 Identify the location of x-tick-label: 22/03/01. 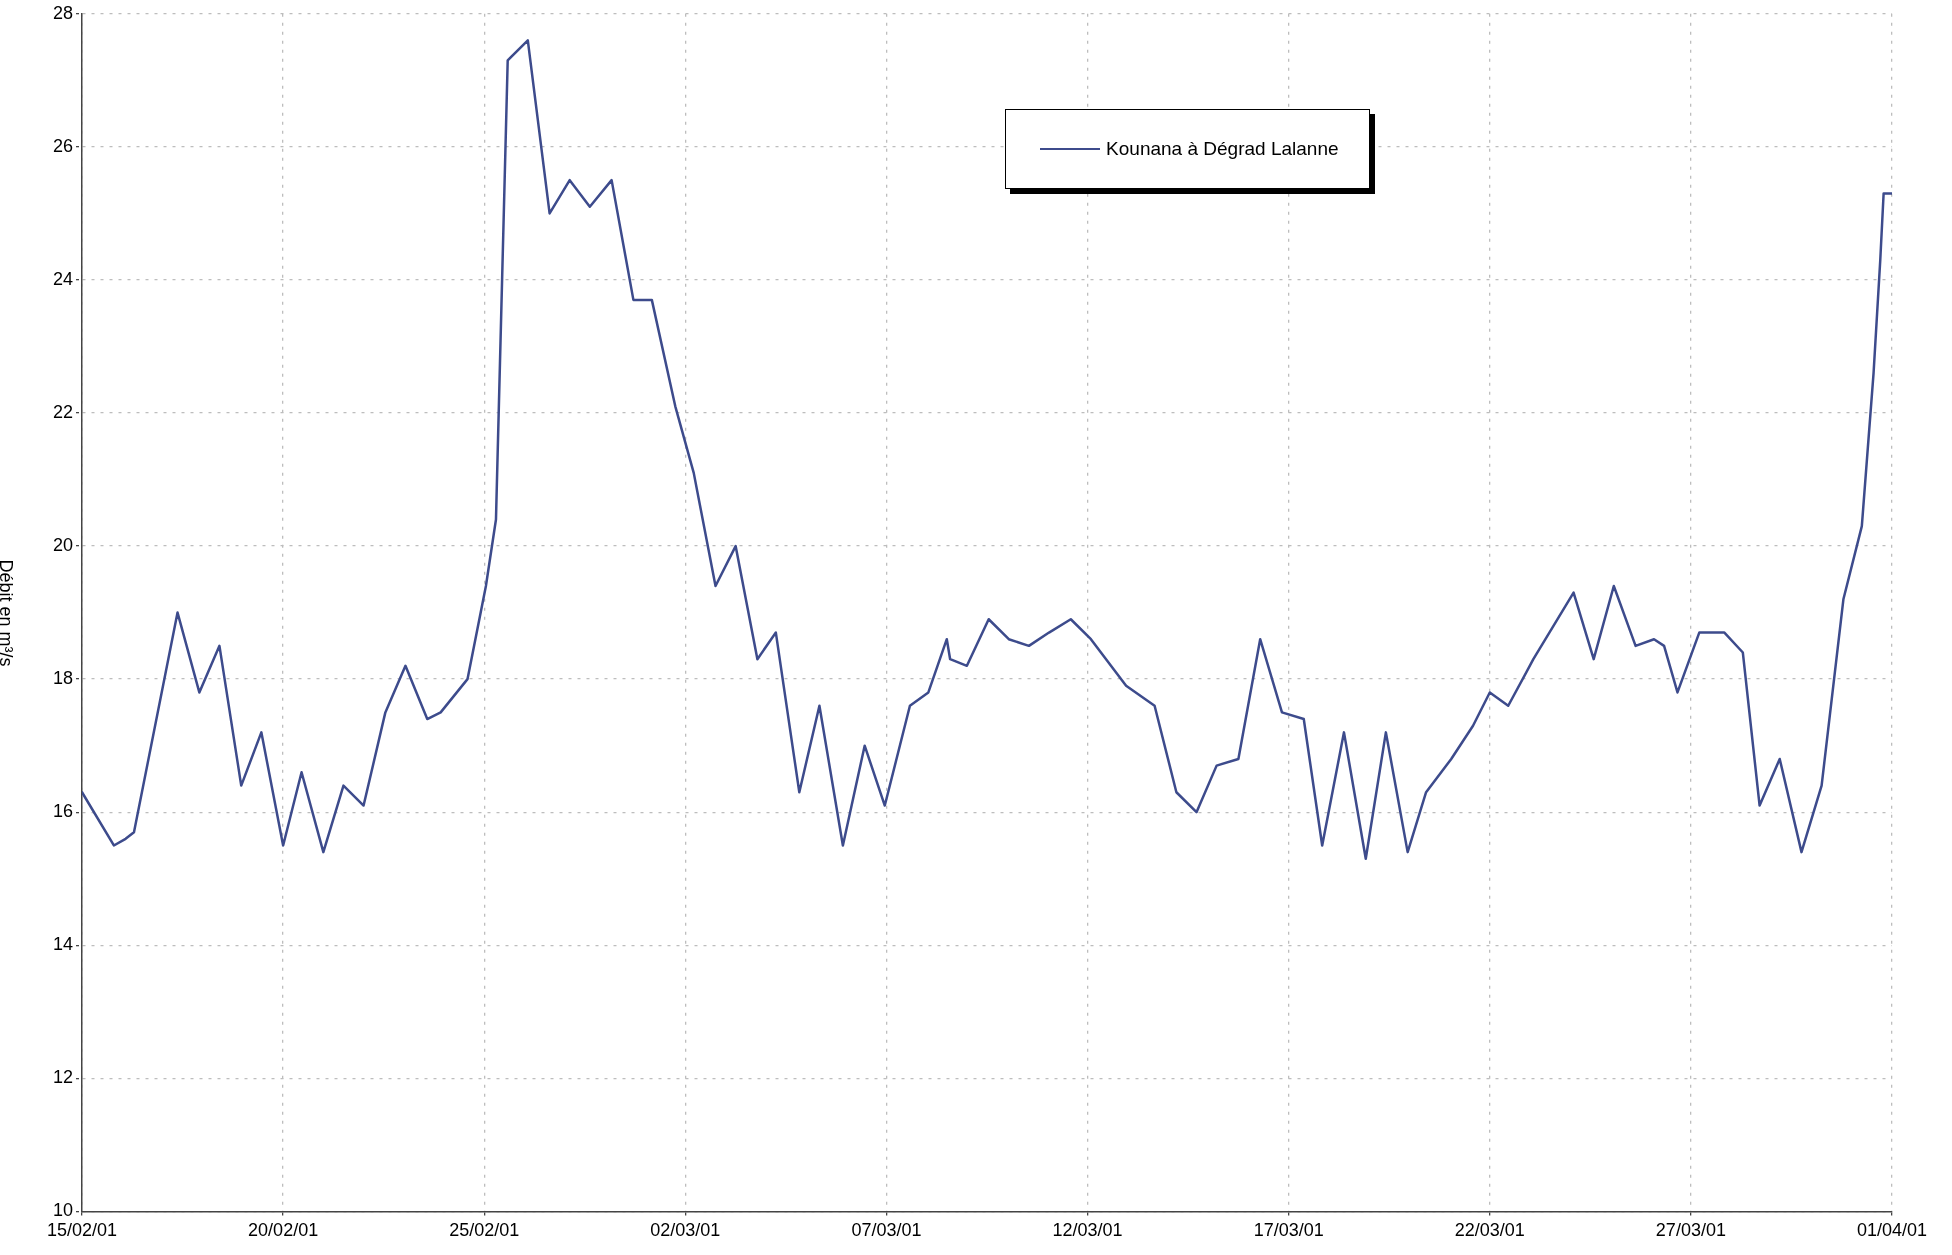
(1489, 1230).